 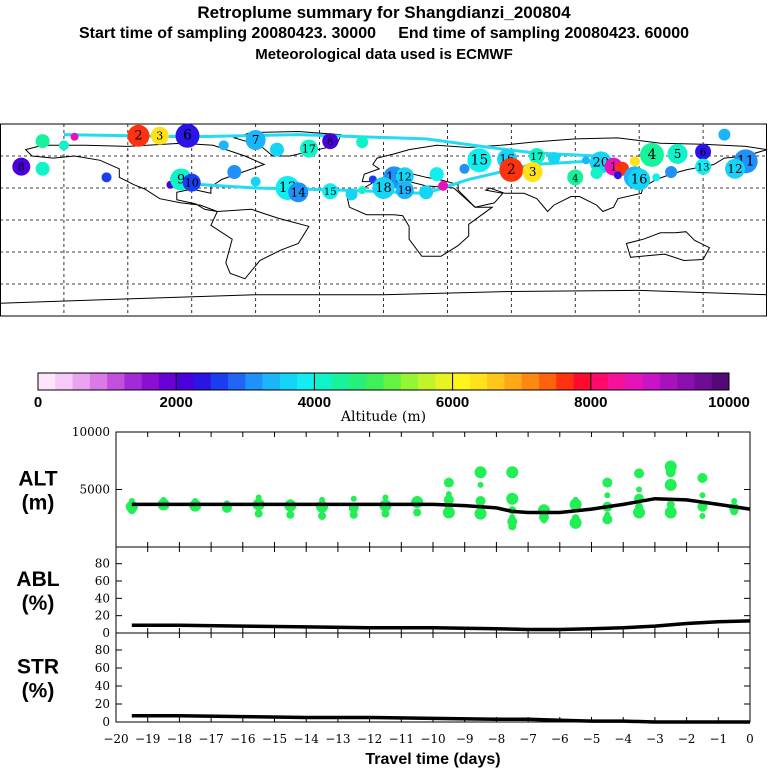 What do you see at coordinates (260, 244) in the screenshot?
I see `landmass-south-america` at bounding box center [260, 244].